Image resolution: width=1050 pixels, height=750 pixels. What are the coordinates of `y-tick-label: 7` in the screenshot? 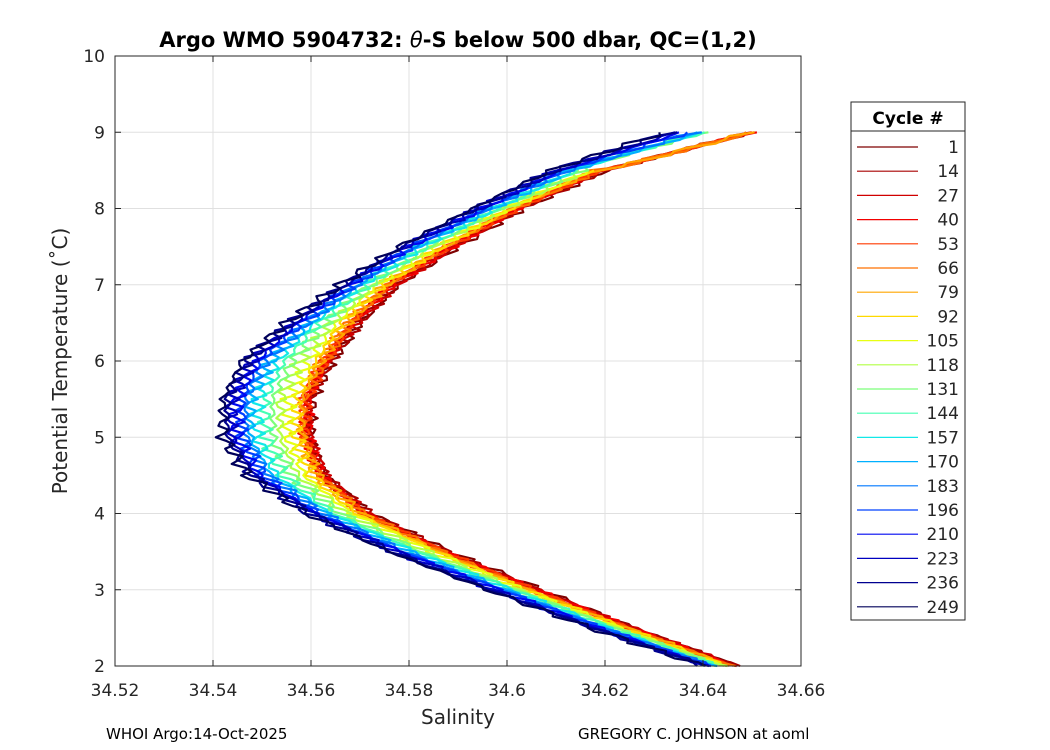 It's located at (99, 286).